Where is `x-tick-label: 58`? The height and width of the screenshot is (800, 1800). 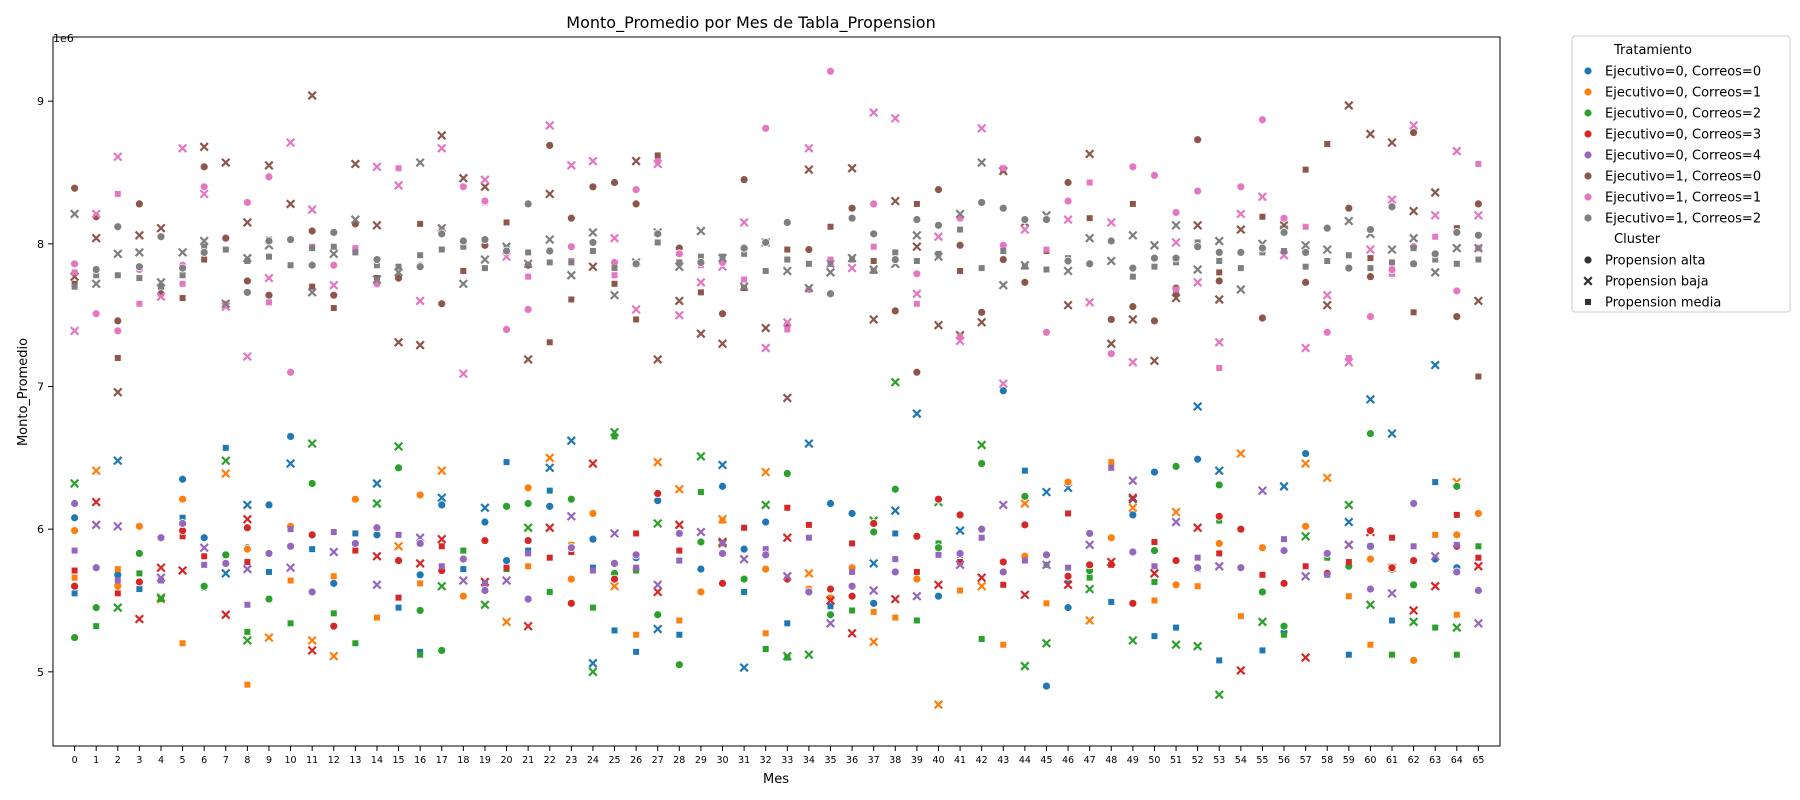 x-tick-label: 58 is located at coordinates (1327, 760).